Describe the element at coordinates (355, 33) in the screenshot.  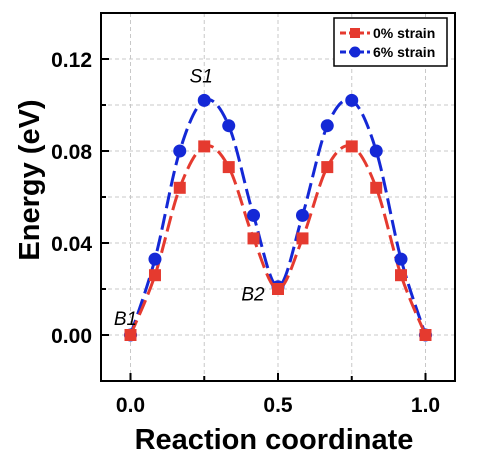
I see `legend-marker-square` at that location.